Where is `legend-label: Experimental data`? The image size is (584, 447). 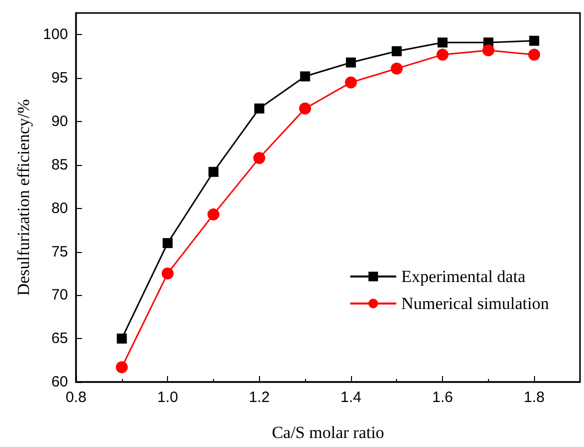
legend-label: Experimental data is located at coordinates (463, 276).